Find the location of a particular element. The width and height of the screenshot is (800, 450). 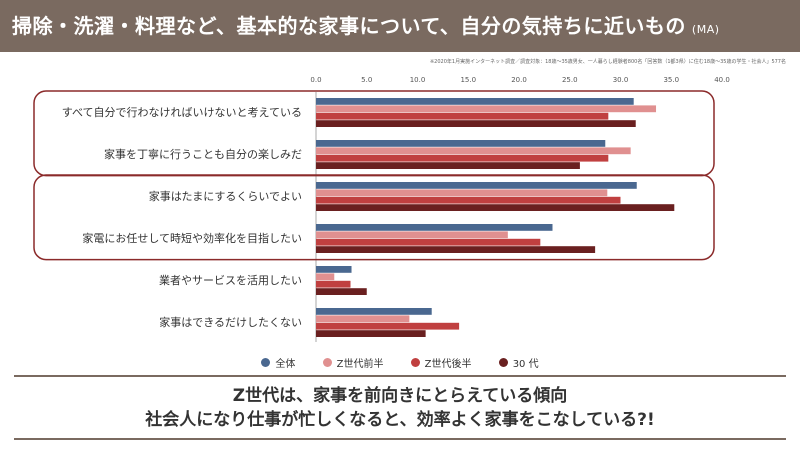

legend-label-z-early: Z世代前半 is located at coordinates (360, 364).